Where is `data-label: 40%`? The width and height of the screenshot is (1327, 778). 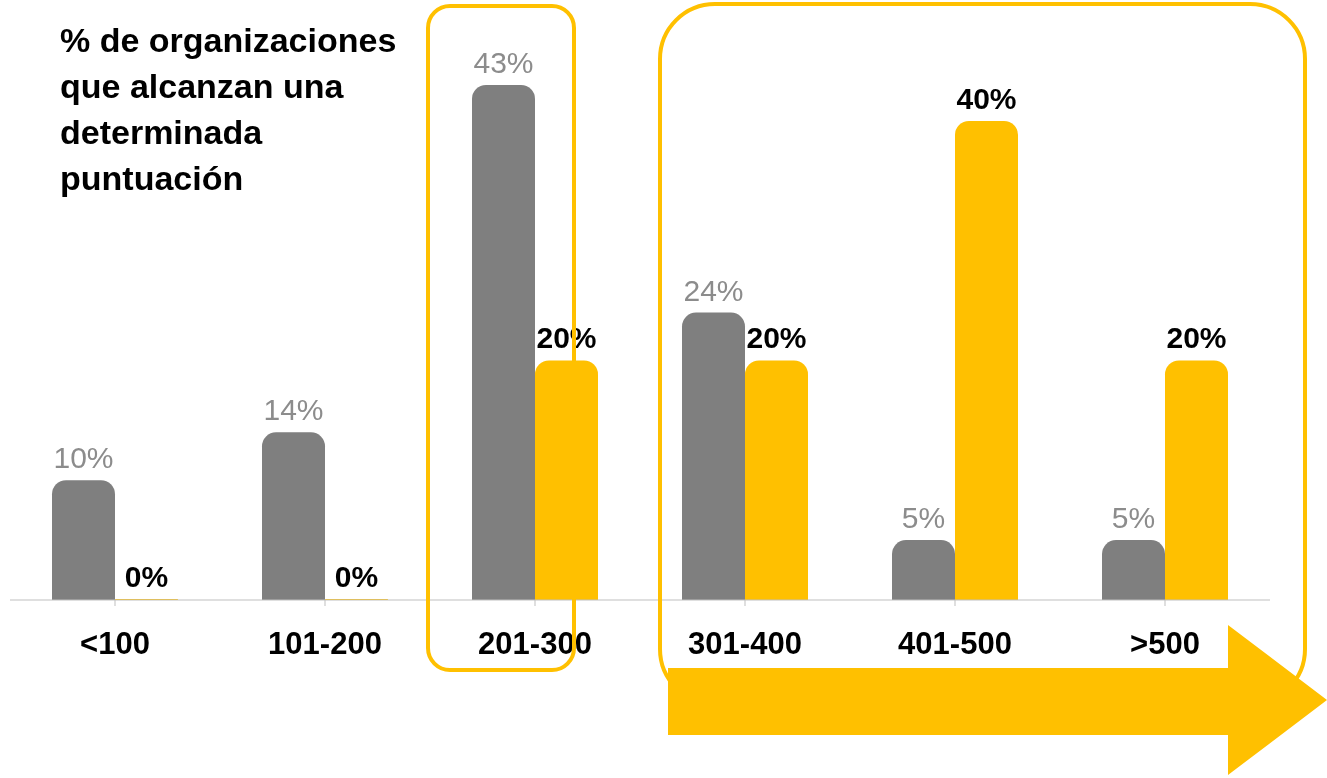
data-label: 40% is located at coordinates (986, 98).